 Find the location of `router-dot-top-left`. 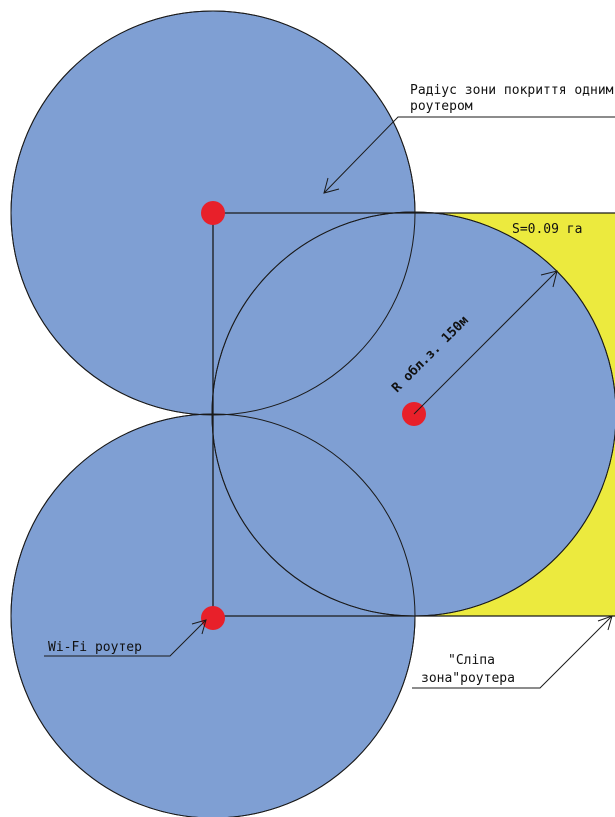

router-dot-top-left is located at coordinates (213, 213).